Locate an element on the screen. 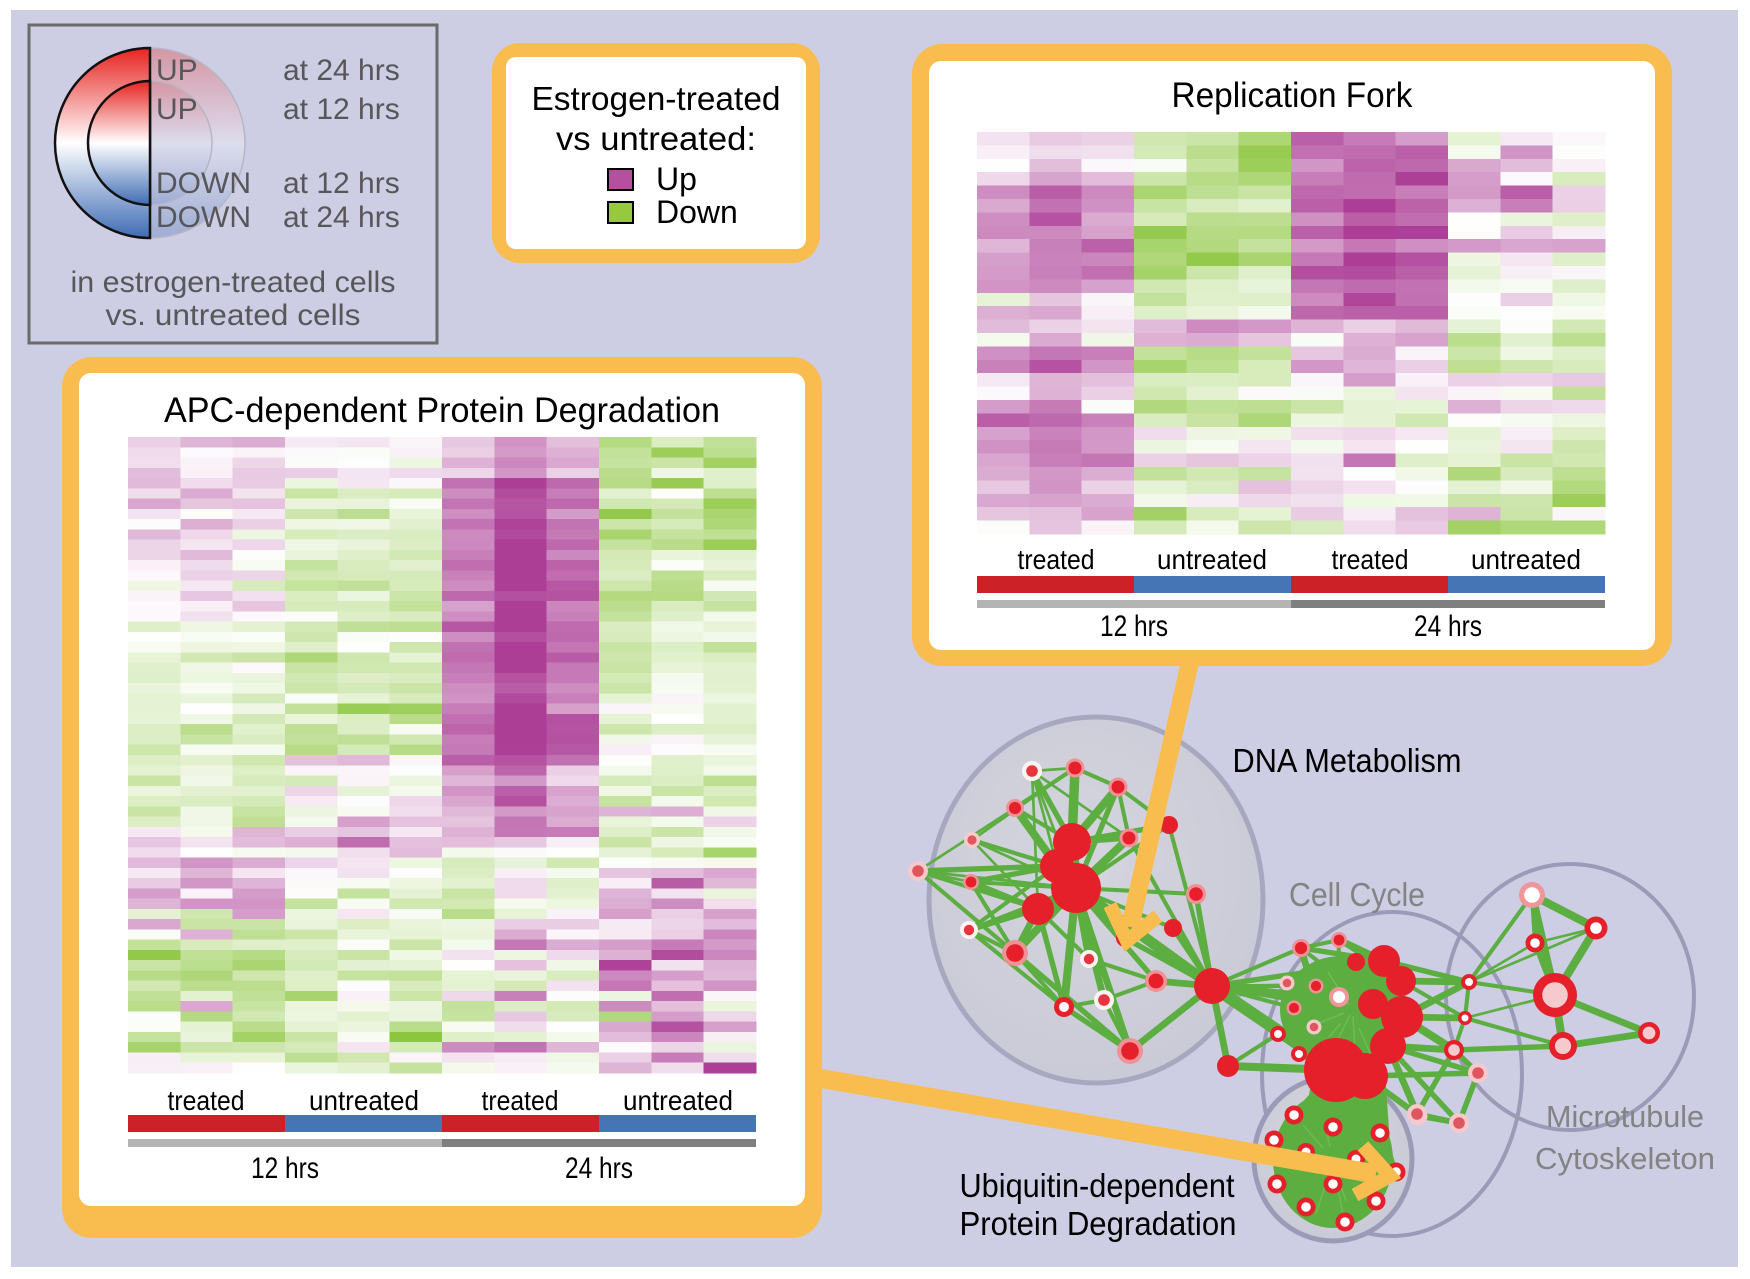 The height and width of the screenshot is (1279, 1750). svg-text: Replication Fork is located at coordinates (1292, 95).